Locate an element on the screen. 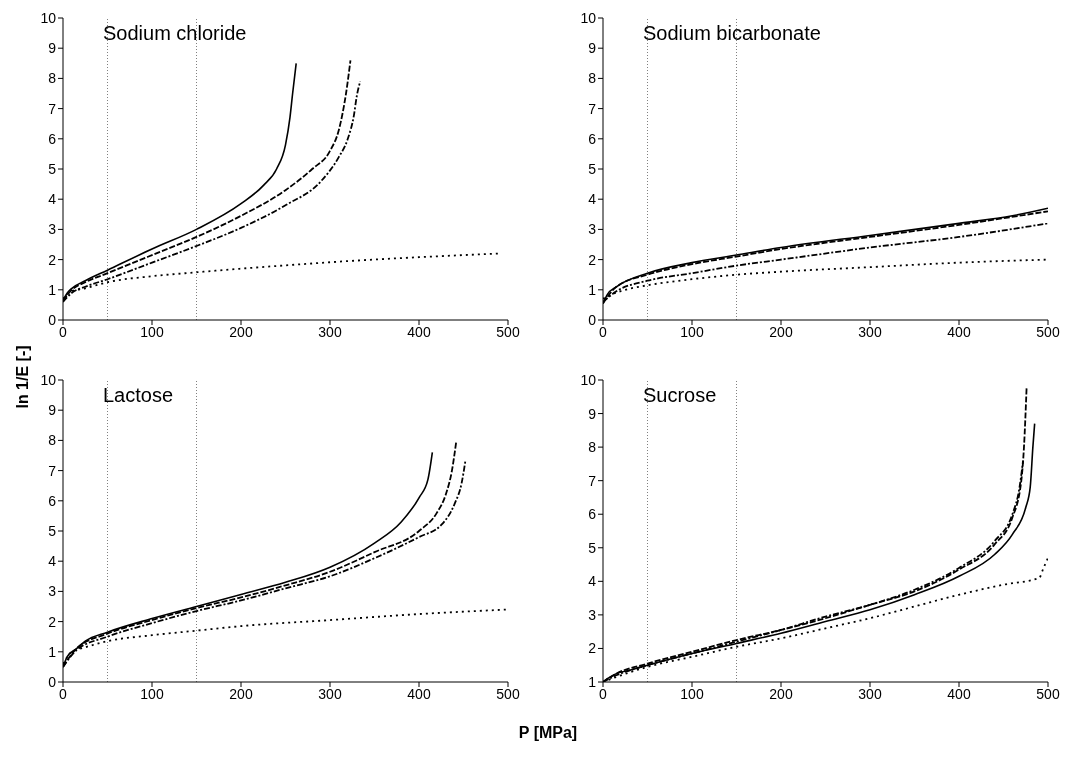  chart-title: Sodium bicarbonate is located at coordinates (732, 33).